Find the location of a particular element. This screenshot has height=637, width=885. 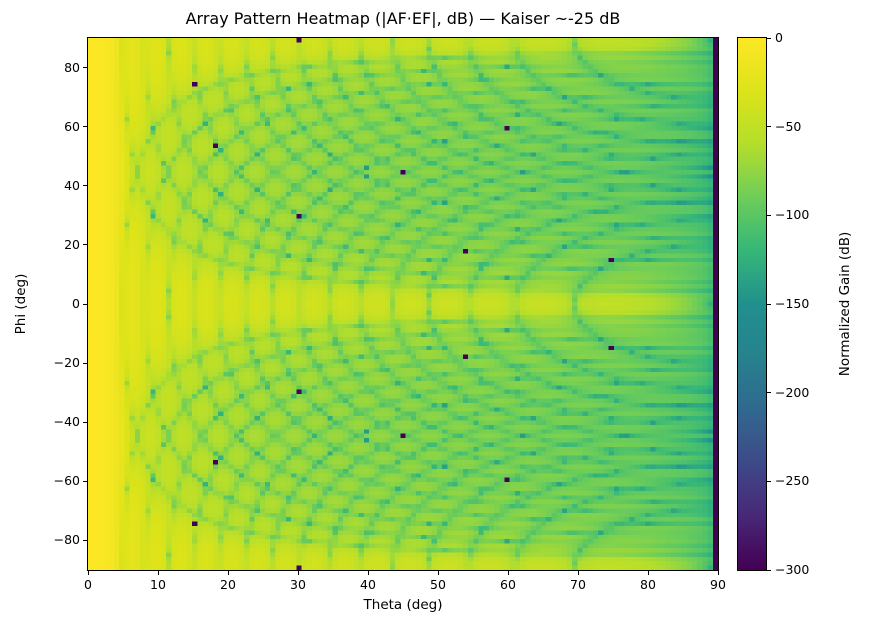

x-tick-label: 90 is located at coordinates (718, 584).